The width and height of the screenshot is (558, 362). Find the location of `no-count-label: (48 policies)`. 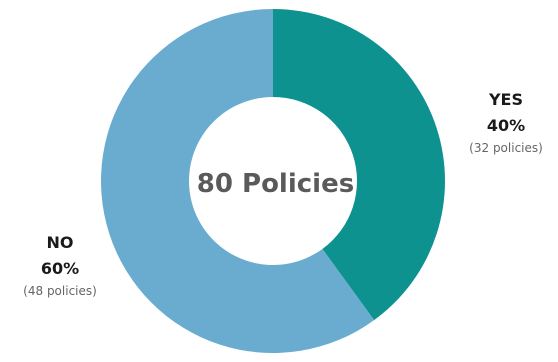

no-count-label: (48 policies) is located at coordinates (60, 291).